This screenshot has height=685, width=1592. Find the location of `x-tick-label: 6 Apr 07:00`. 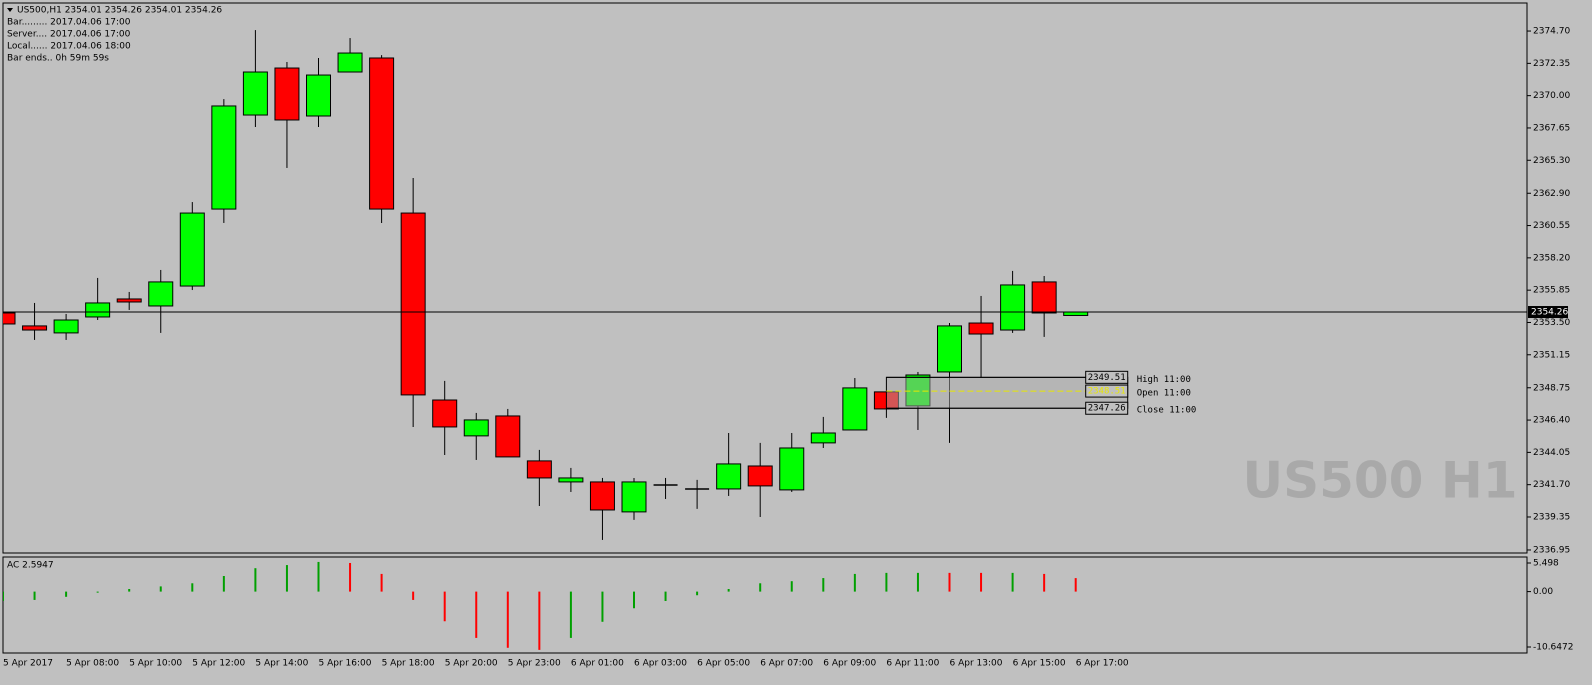

x-tick-label: 6 Apr 07:00 is located at coordinates (786, 664).